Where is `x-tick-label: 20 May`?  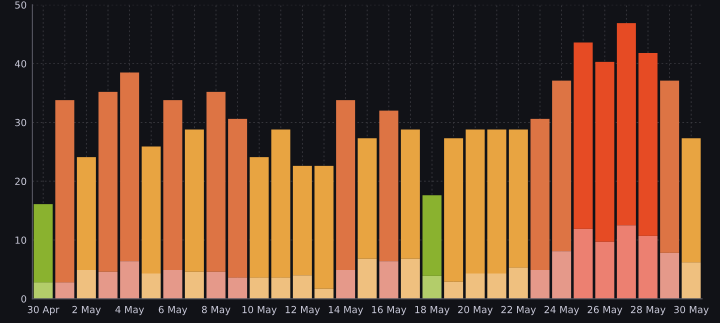 x-tick-label: 20 May is located at coordinates (475, 311).